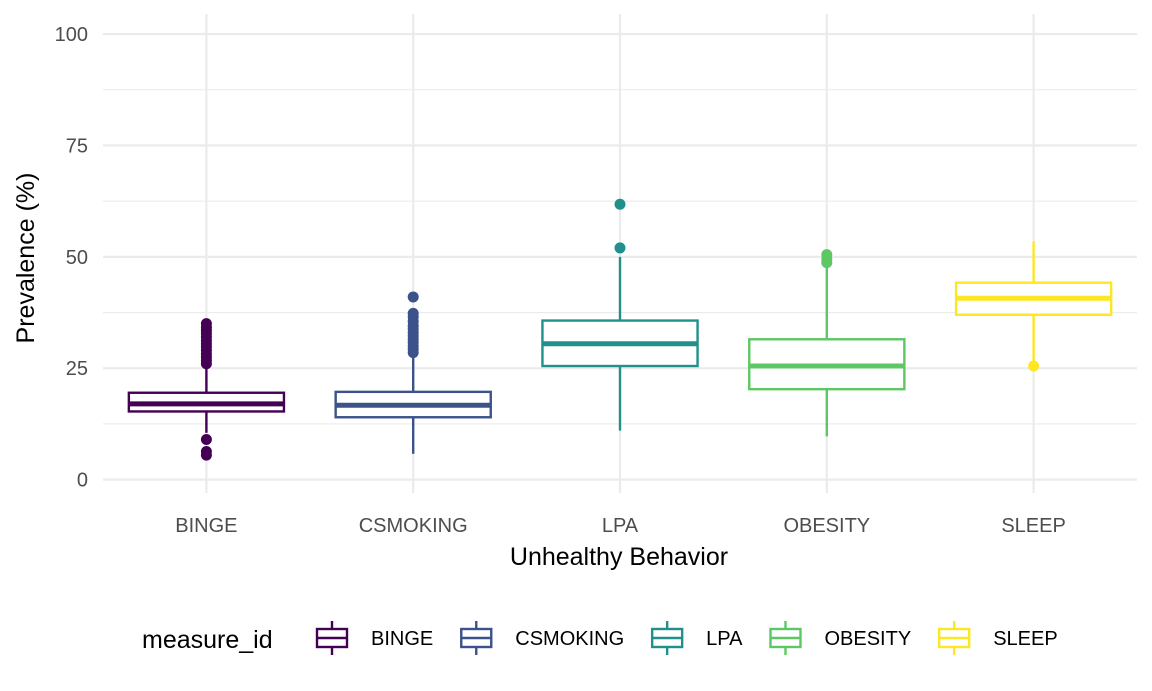 Image resolution: width=1152 pixels, height=691 pixels. What do you see at coordinates (413, 372) in the screenshot?
I see `box-csmoking` at bounding box center [413, 372].